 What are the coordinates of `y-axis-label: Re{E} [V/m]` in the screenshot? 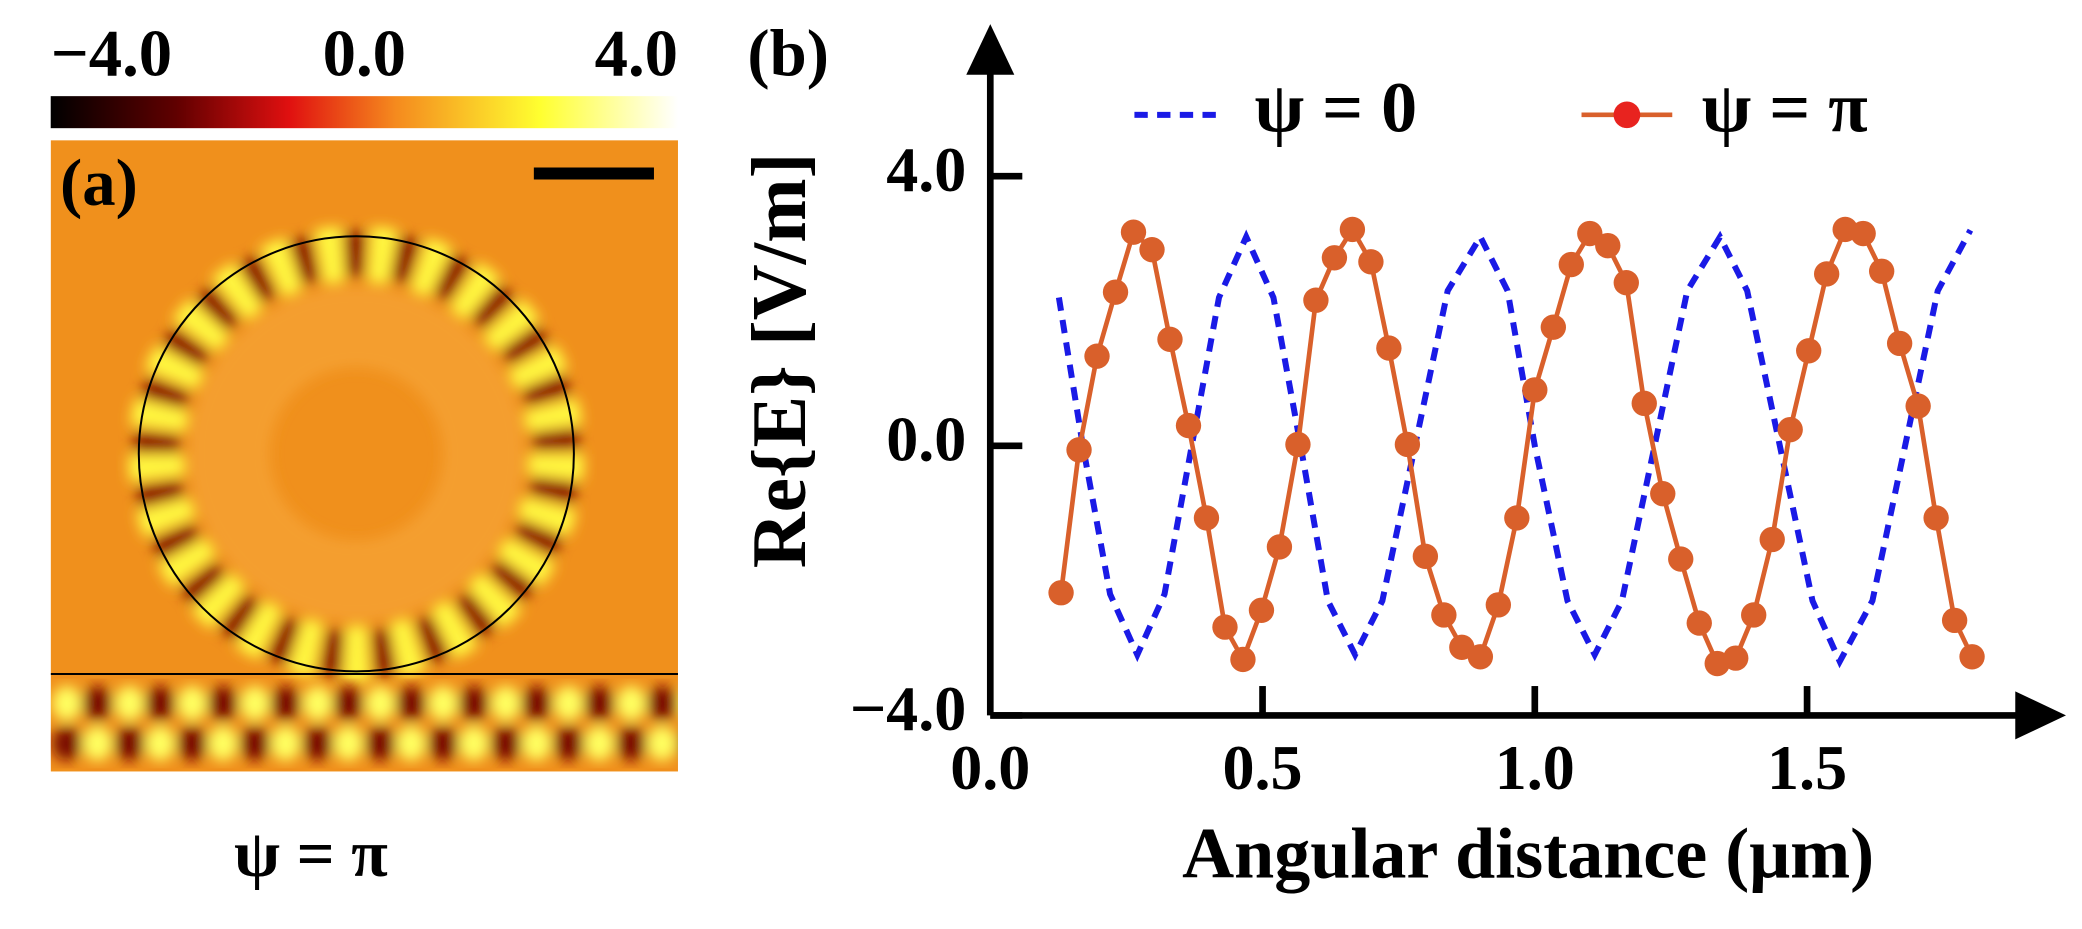 It's located at (779, 361).